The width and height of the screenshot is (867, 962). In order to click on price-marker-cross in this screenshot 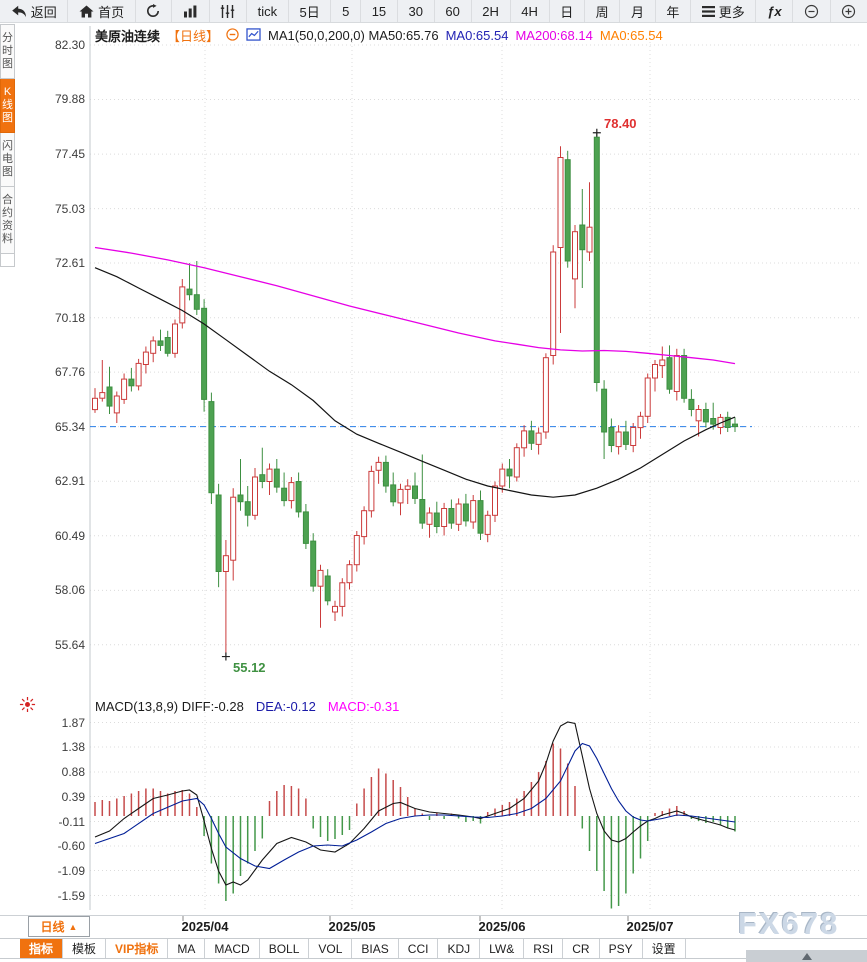, I will do `click(596, 132)`.